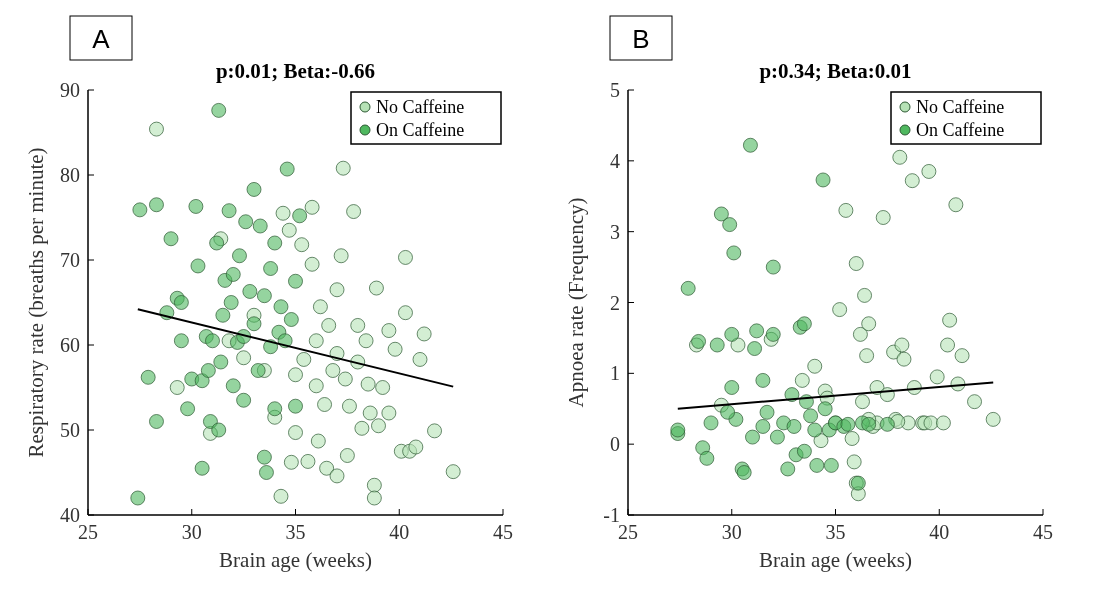 The width and height of the screenshot is (1099, 598). Describe the element at coordinates (641, 39) in the screenshot. I see `text: B` at that location.